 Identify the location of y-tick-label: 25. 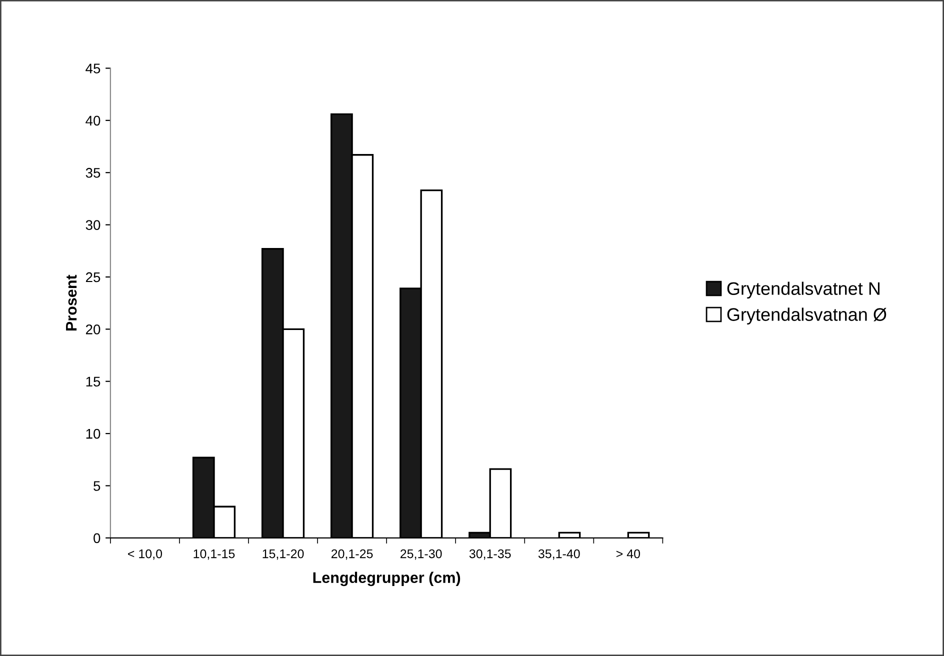
(93, 277).